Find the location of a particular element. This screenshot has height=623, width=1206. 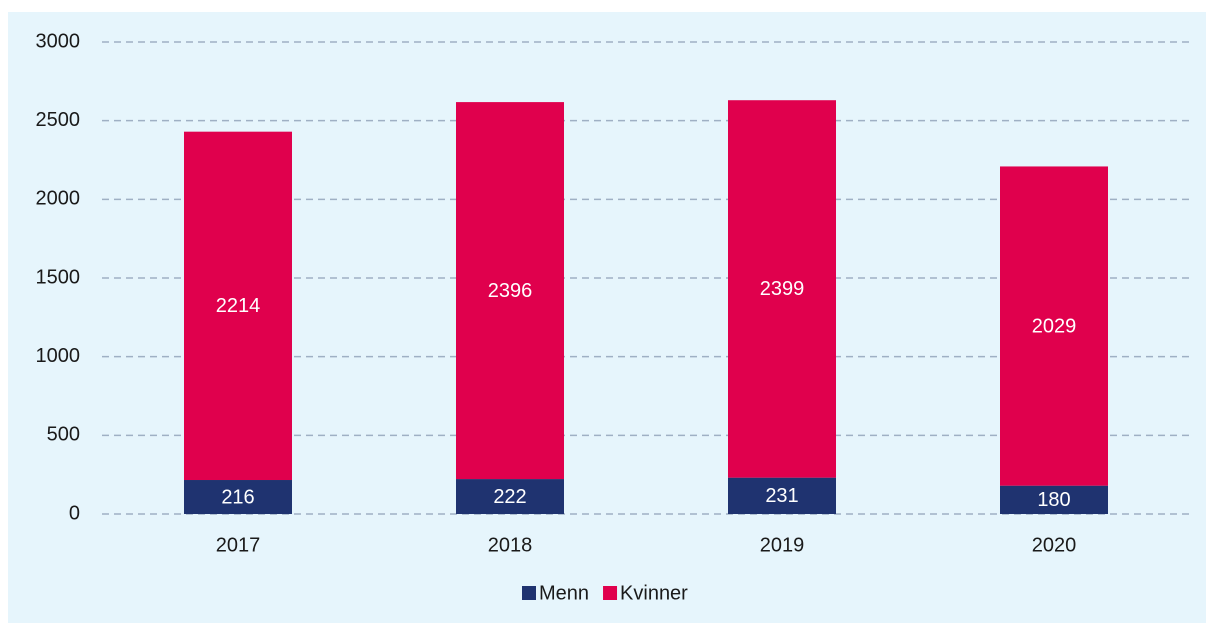

data-label: 180 is located at coordinates (1053, 500).